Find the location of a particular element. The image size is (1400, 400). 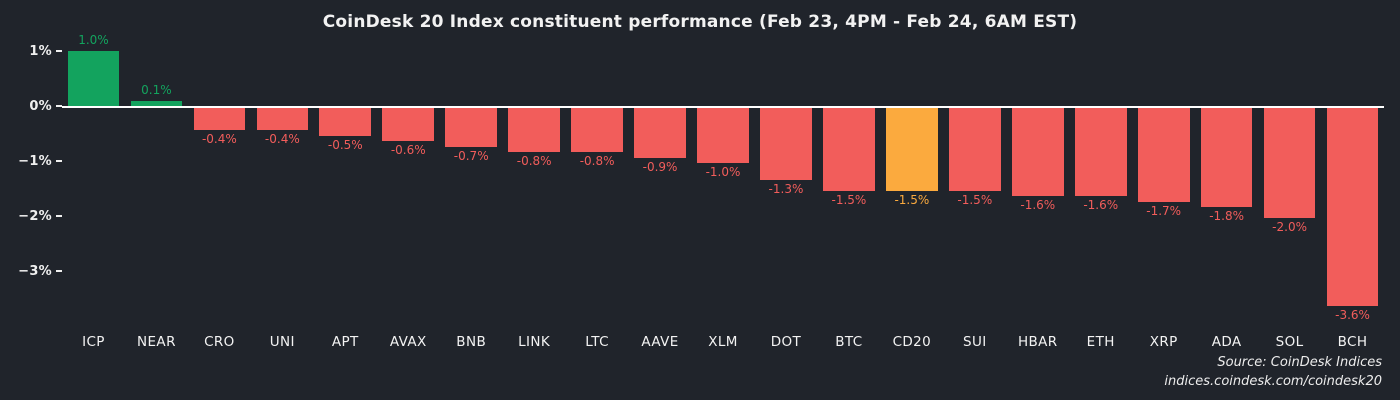

bar-LTC is located at coordinates (597, 130).